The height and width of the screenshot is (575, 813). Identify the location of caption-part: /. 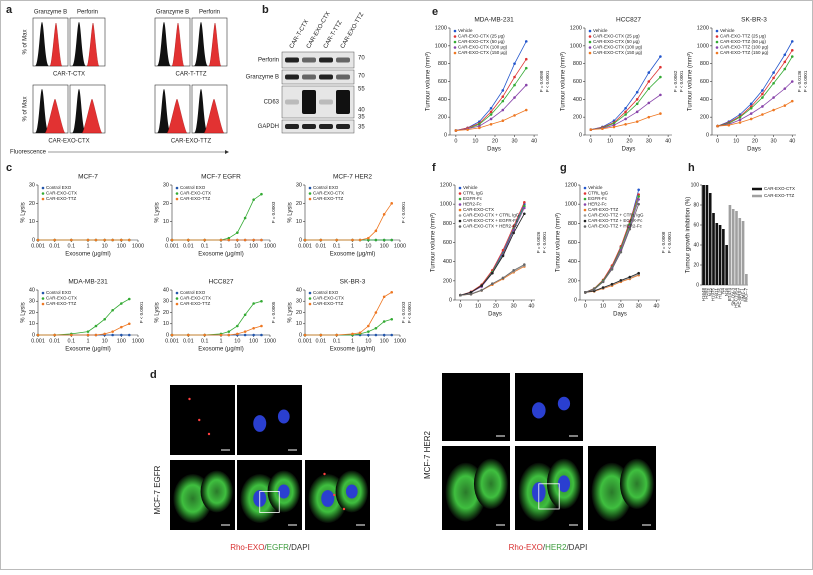
(544, 547).